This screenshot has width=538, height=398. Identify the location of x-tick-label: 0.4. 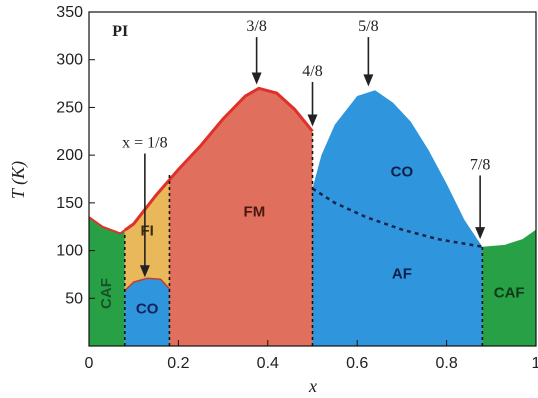
(268, 363).